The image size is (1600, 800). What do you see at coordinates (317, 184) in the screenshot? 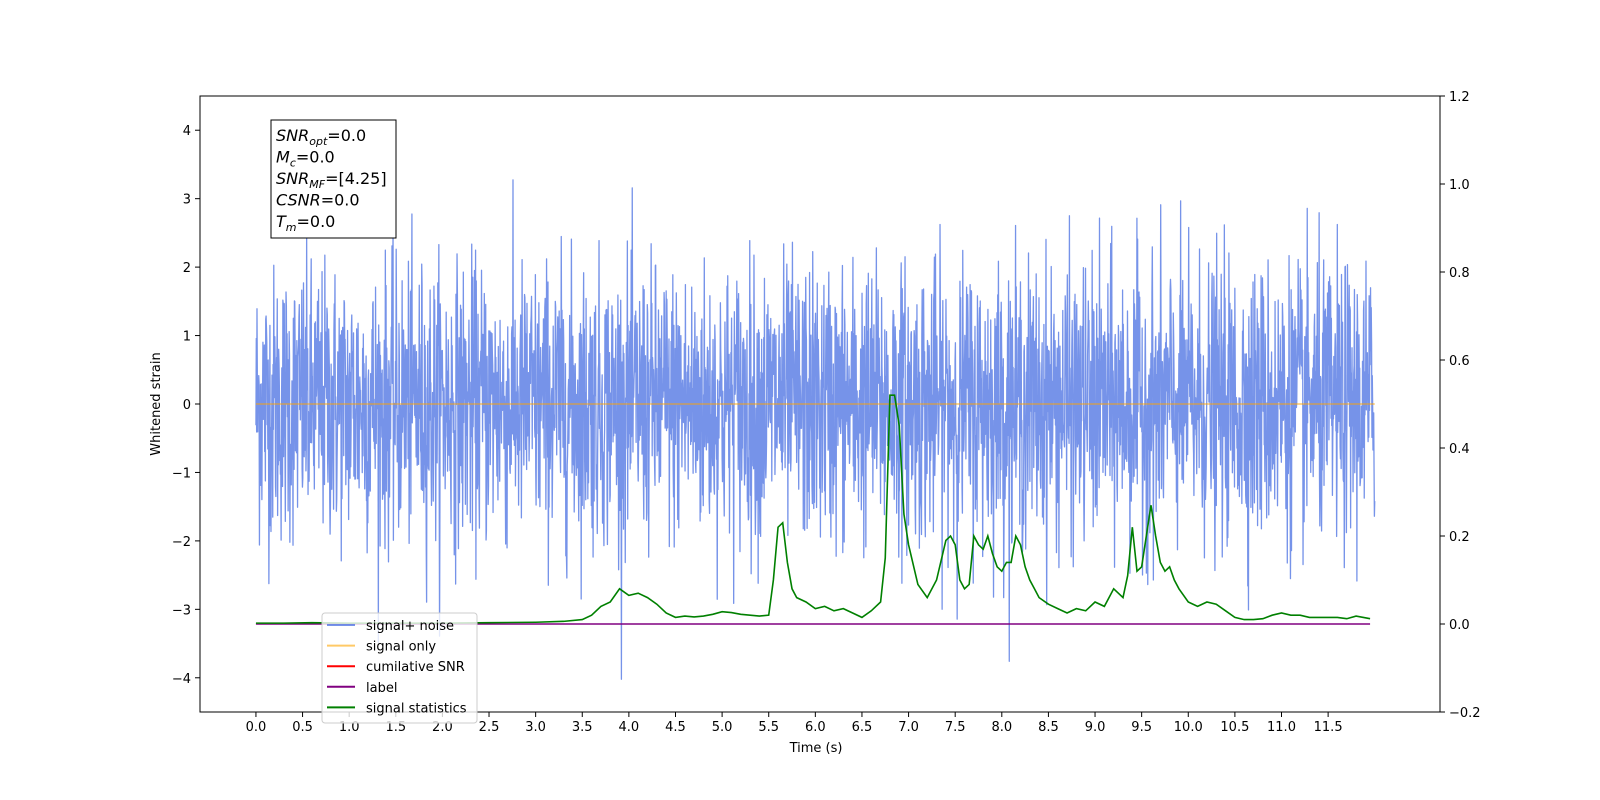
I see `stats-subscript: MF` at bounding box center [317, 184].